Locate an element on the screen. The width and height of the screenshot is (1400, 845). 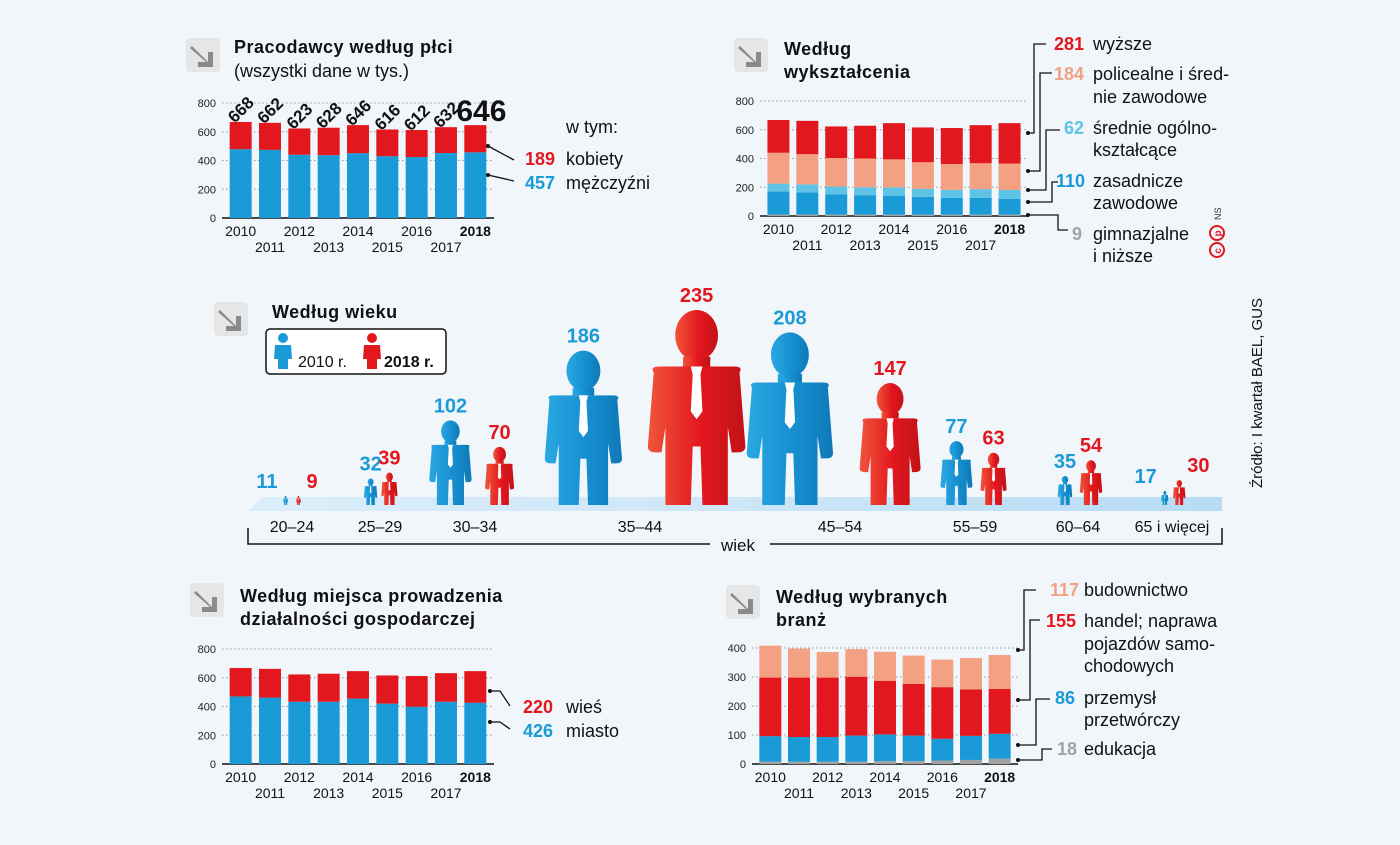
value-label-2018: 30 is located at coordinates (1198, 466).